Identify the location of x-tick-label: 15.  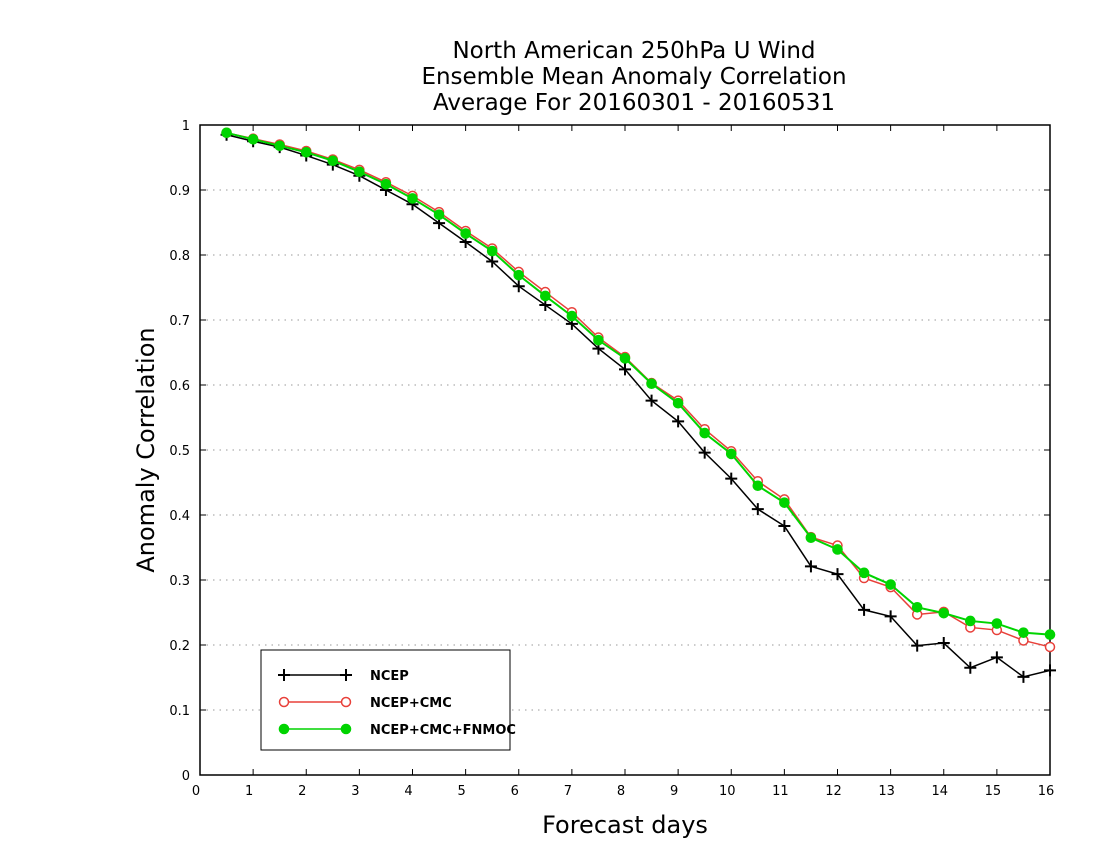
(993, 791).